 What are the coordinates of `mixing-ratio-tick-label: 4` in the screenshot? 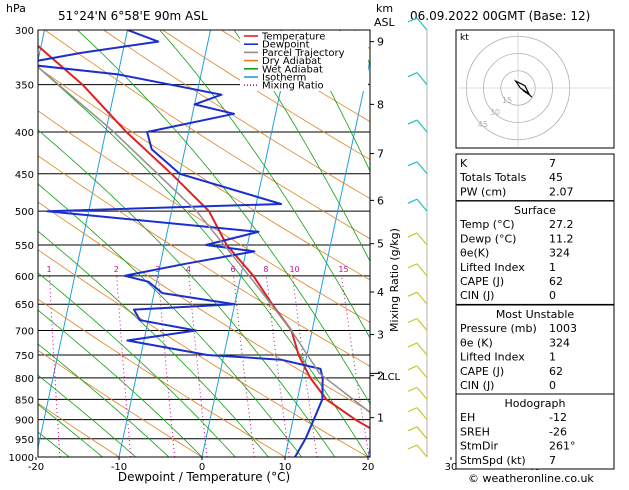 It's located at (188, 269).